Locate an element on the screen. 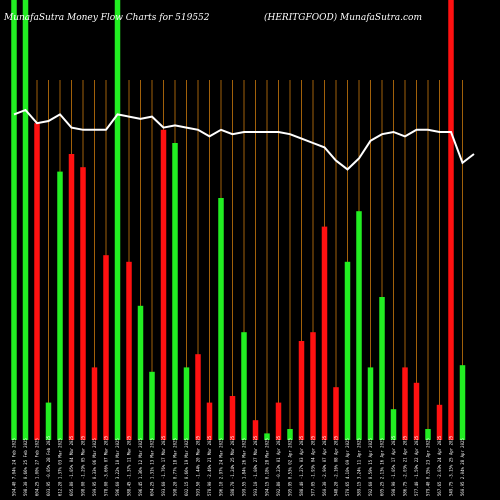  x-tick-label: 549.75 -3.15% 25 Apr 2025 is located at coordinates (451, 465).